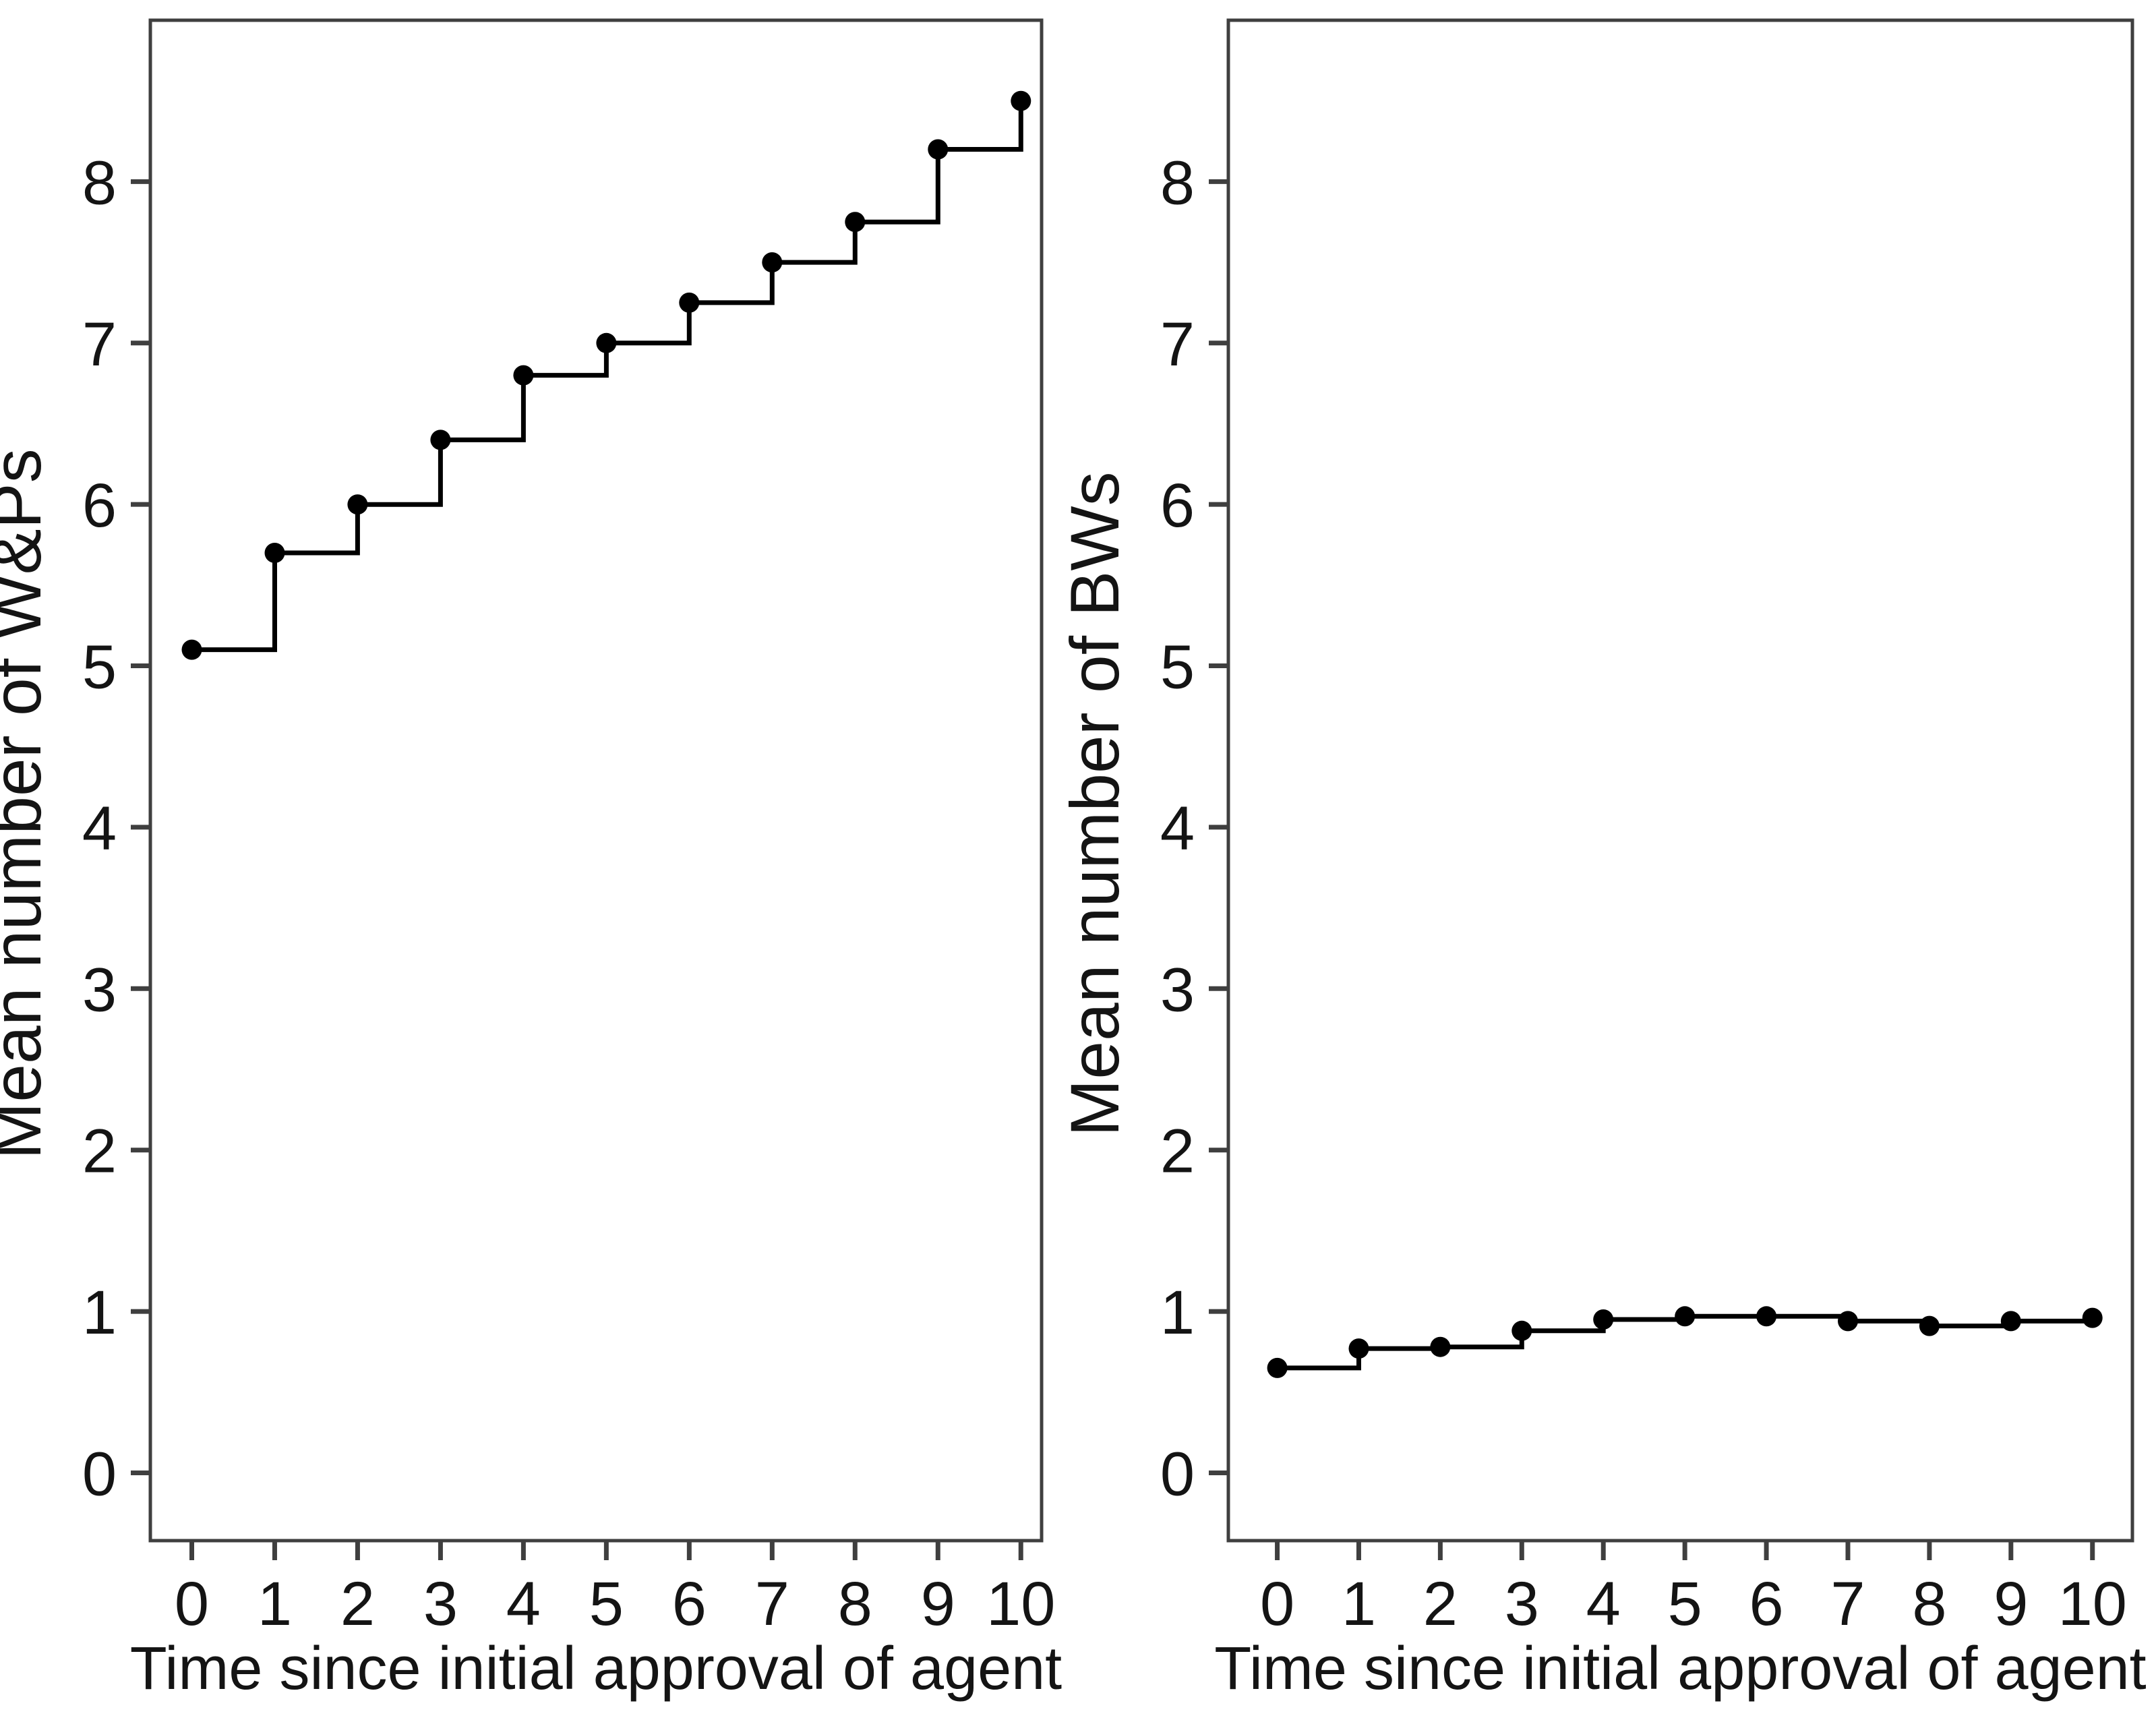  I want to click on y-axis-title: Mean number of W&Ps, so click(27, 804).